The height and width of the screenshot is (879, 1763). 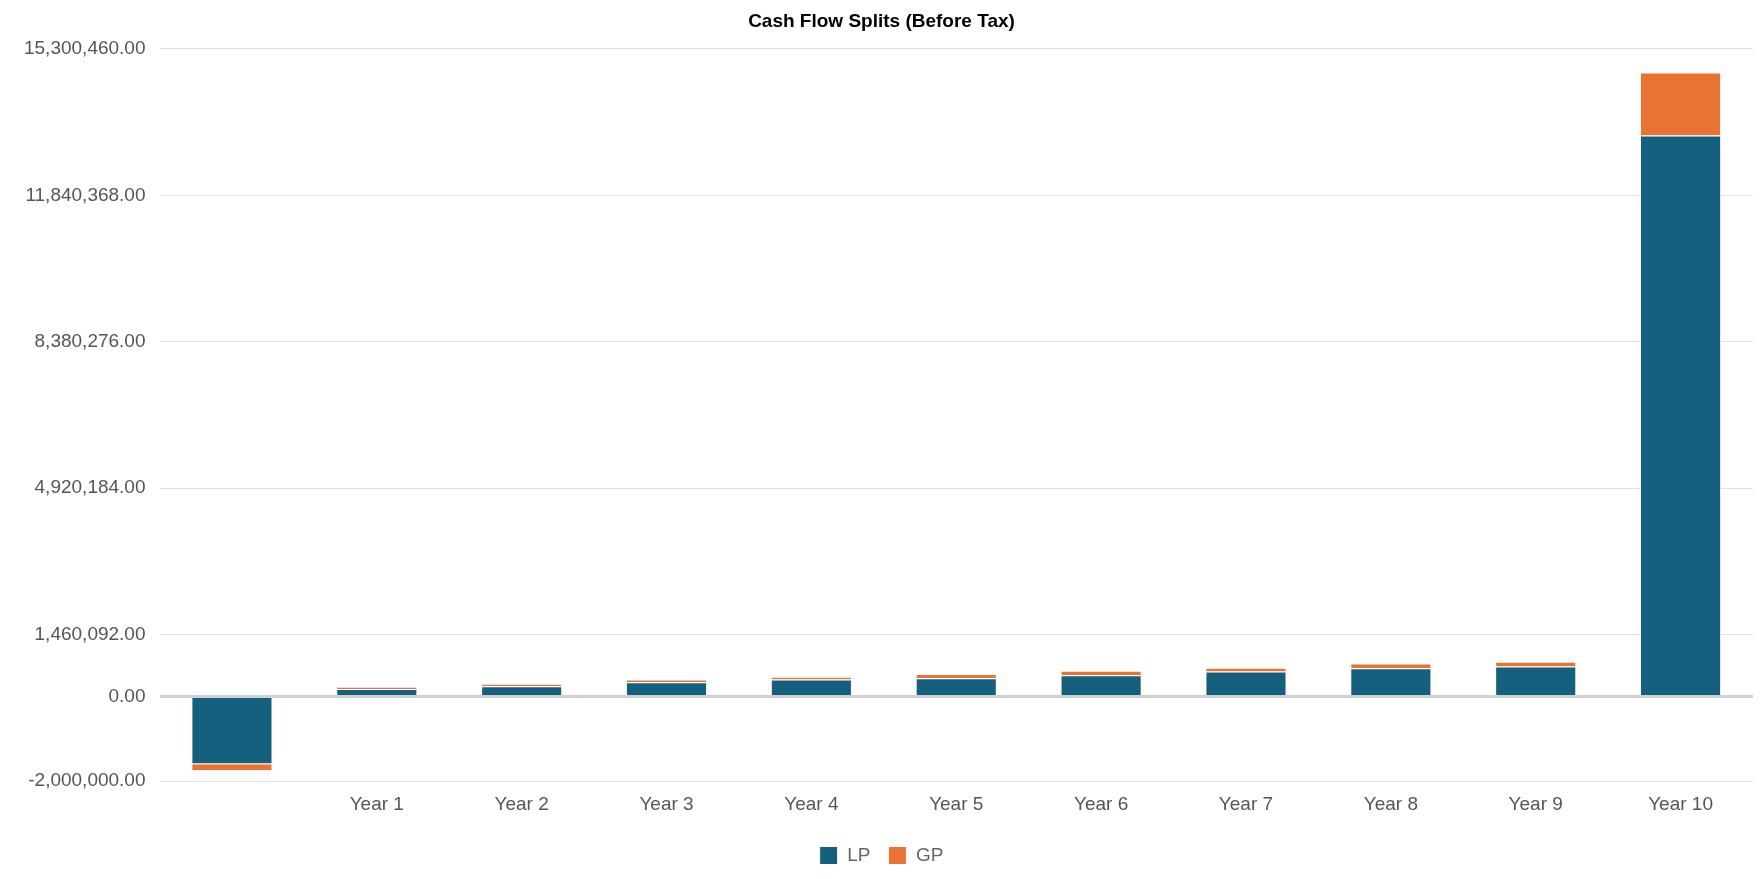 What do you see at coordinates (881, 20) in the screenshot?
I see `chart-title: Cash Flow Splits (Before Tax)` at bounding box center [881, 20].